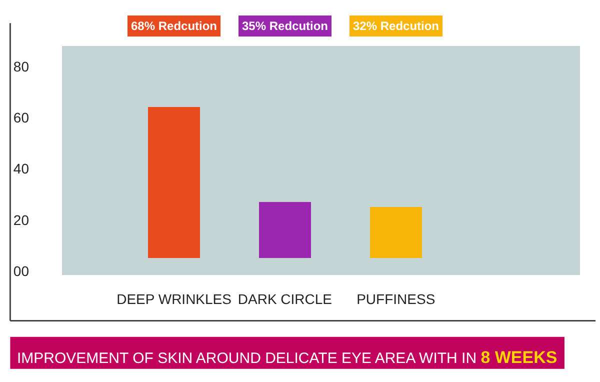  Describe the element at coordinates (21, 66) in the screenshot. I see `y-tick-label: 80` at that location.